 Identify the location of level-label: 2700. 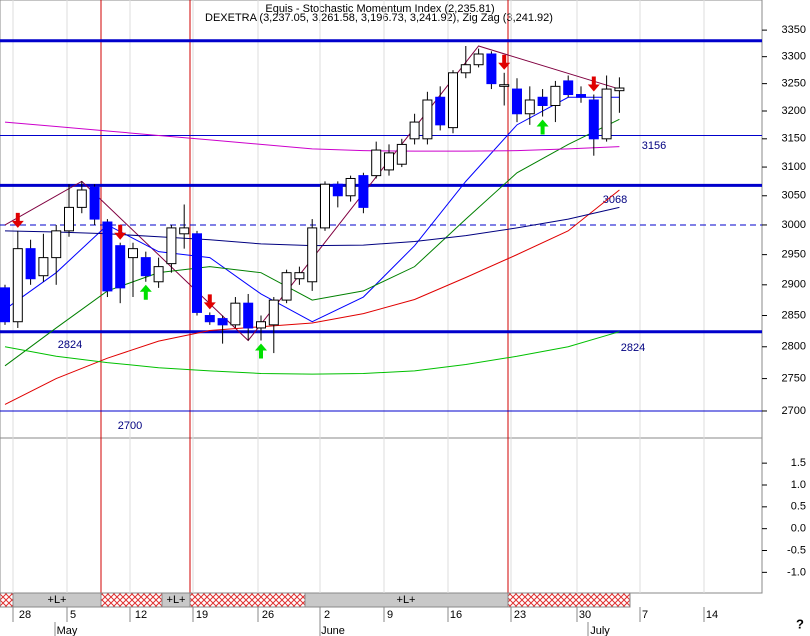
(130, 426).